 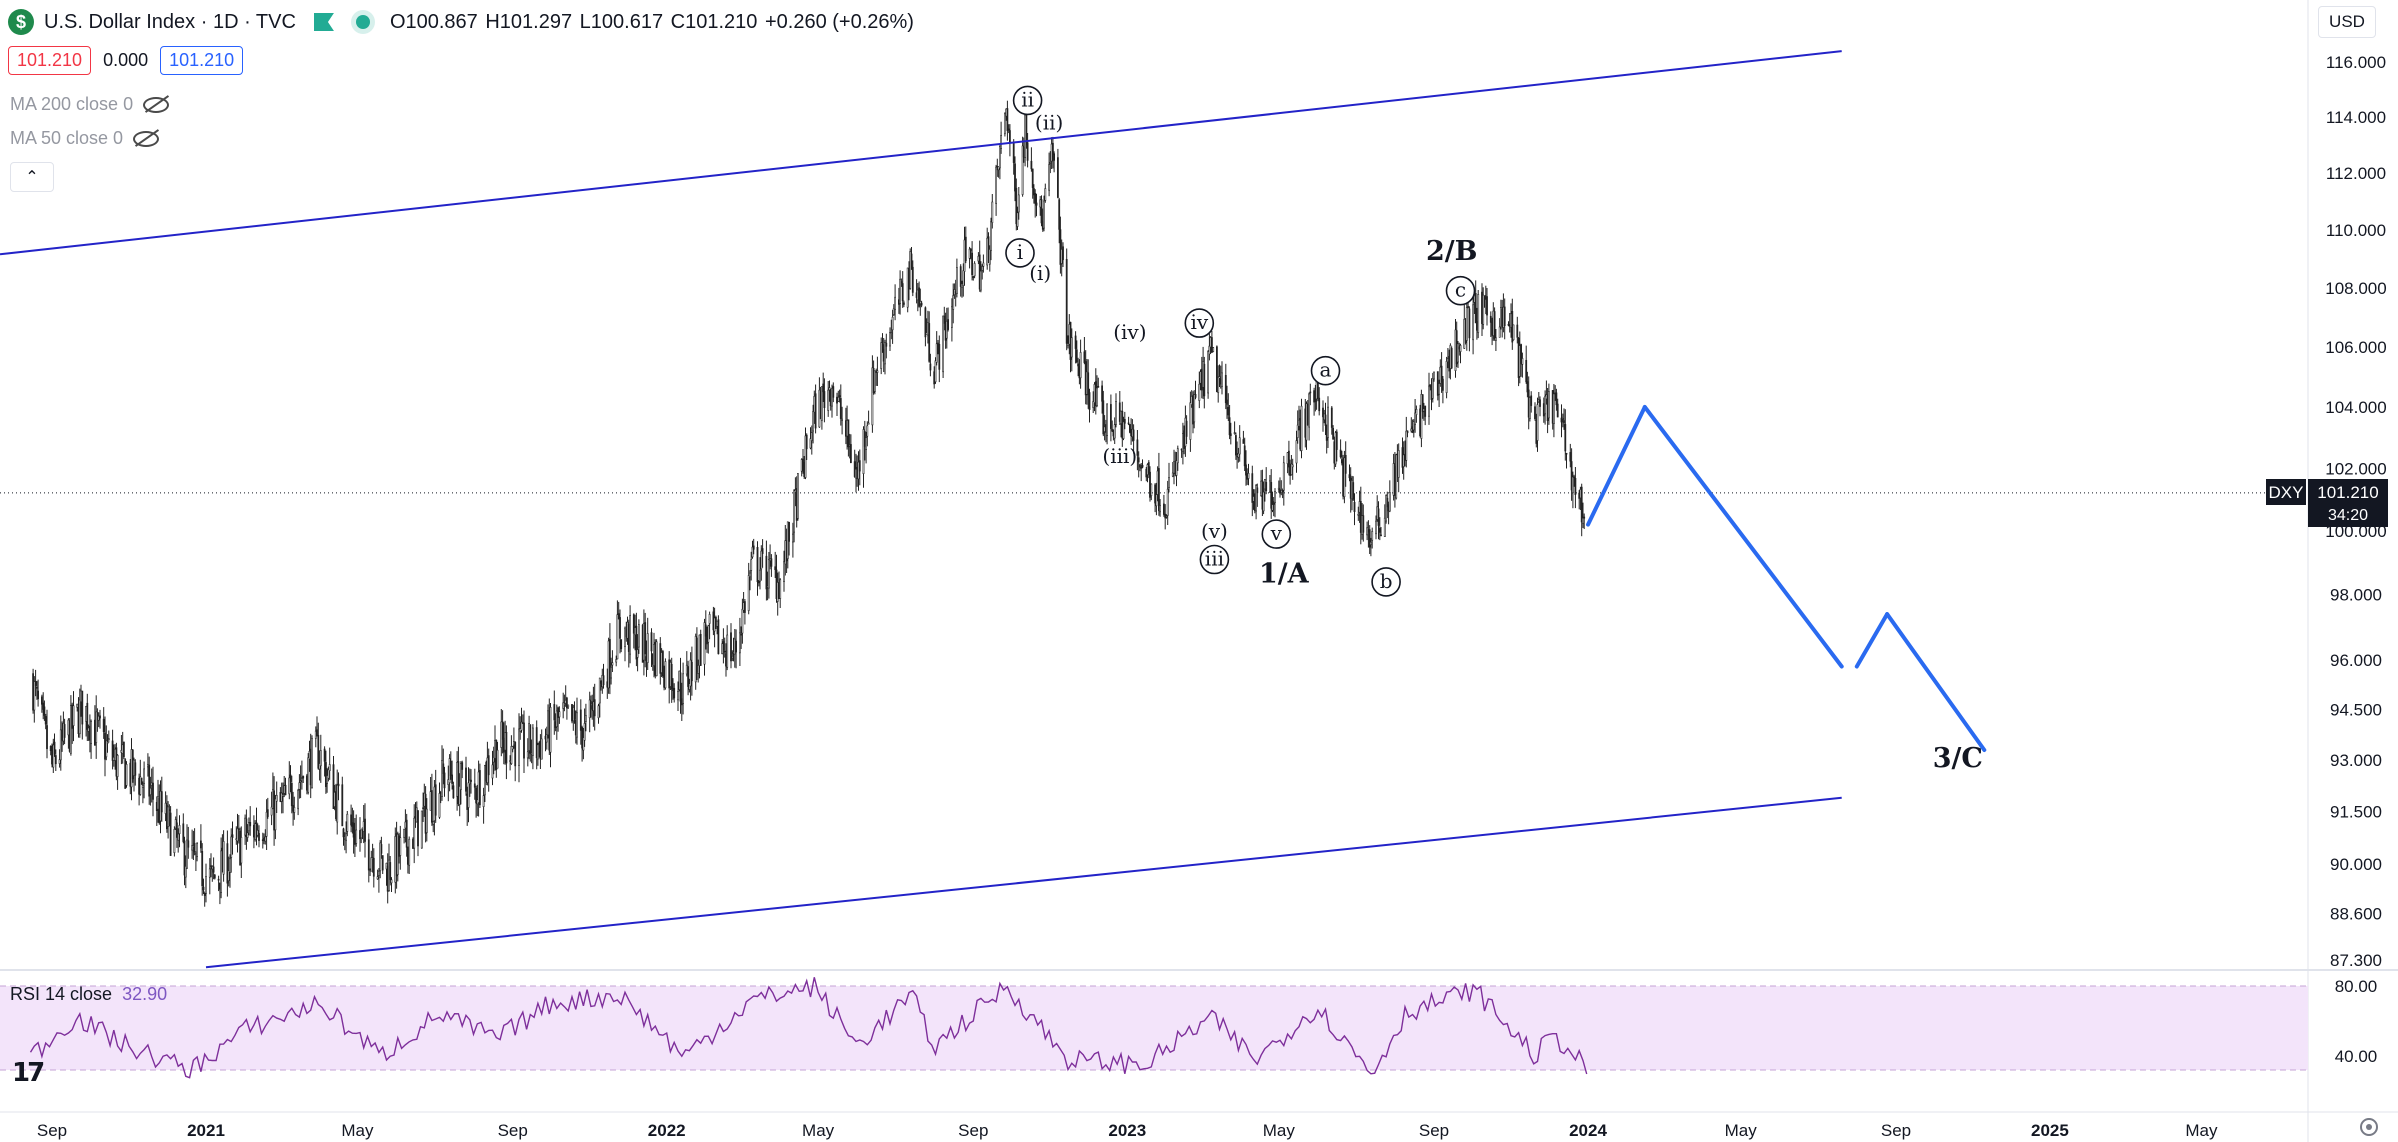 What do you see at coordinates (28, 1073) in the screenshot?
I see `tradingview-logo-icon: 17` at bounding box center [28, 1073].